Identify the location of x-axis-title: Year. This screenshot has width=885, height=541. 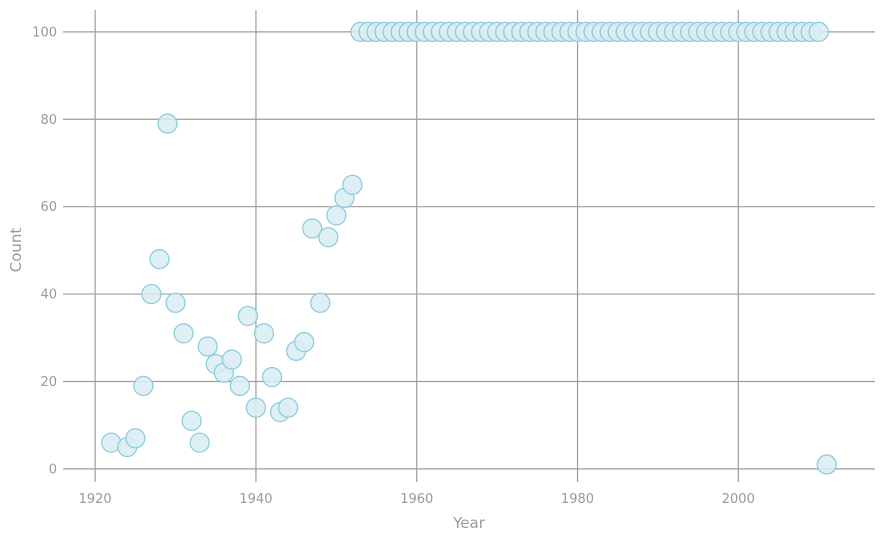
(469, 523).